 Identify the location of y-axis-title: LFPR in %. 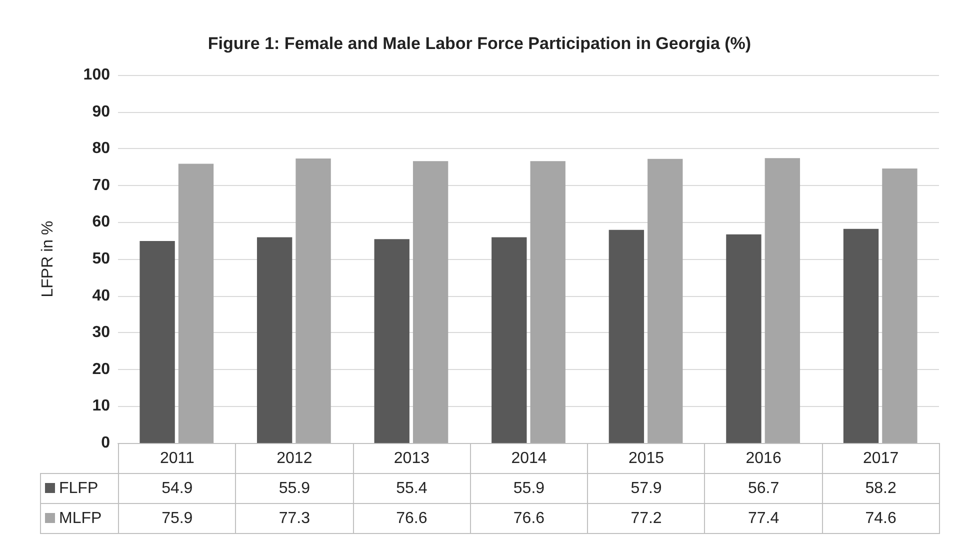
(48, 259).